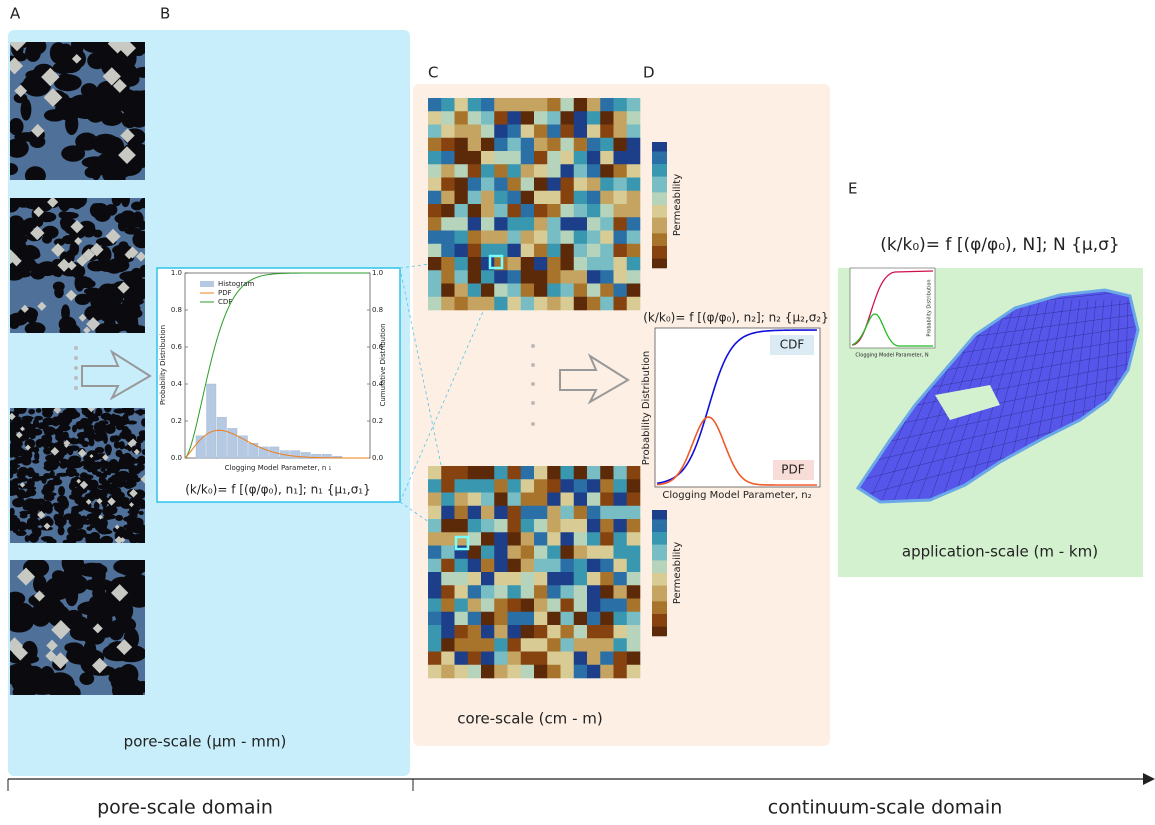  Describe the element at coordinates (677, 573) in the screenshot. I see `colorbar-label: Permeability` at that location.